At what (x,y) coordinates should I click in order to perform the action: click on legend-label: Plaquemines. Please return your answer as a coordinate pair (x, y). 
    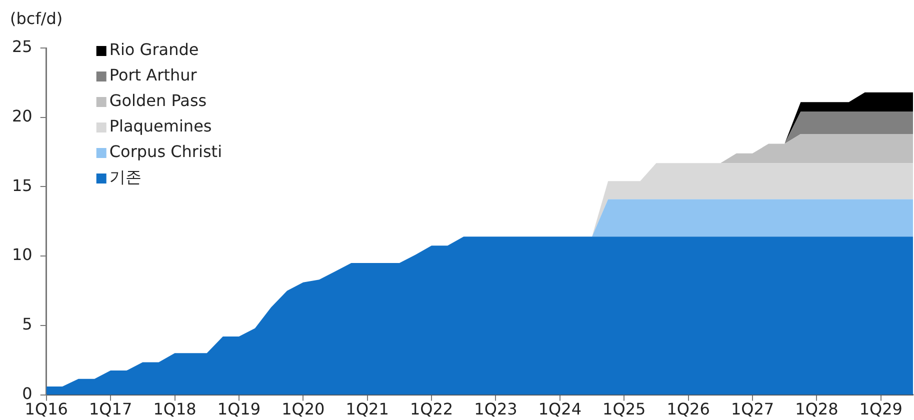
    Looking at the image, I should click on (160, 126).